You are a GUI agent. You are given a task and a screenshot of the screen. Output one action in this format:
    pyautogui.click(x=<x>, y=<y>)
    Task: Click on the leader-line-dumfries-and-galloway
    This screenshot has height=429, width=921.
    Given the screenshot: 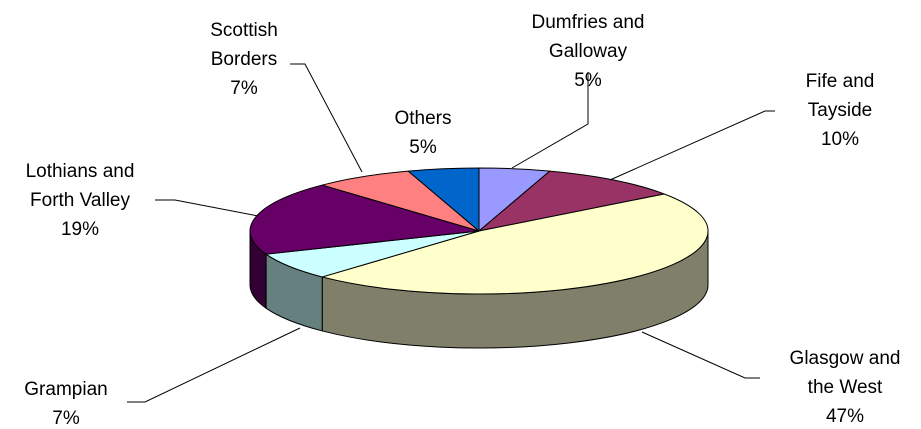 What is the action you would take?
    pyautogui.click(x=550, y=120)
    